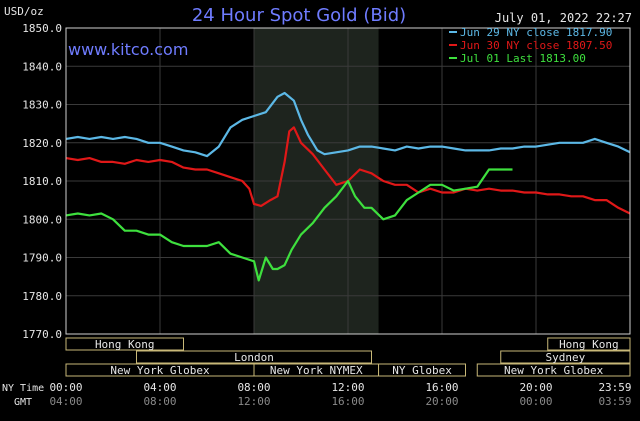 This screenshot has height=421, width=640. I want to click on x-tick-label-ny: 20:00, so click(535, 387).